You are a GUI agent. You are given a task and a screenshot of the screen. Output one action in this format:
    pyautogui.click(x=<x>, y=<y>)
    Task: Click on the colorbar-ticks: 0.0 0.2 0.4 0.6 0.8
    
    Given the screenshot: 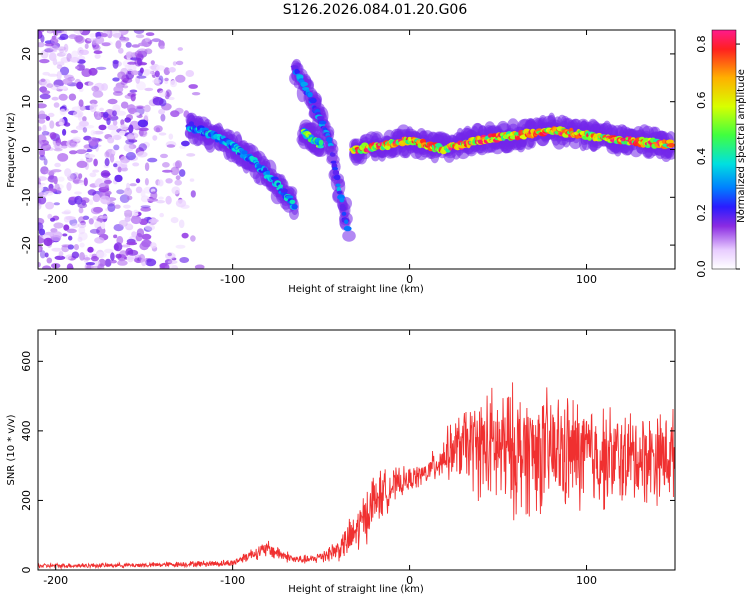 What is the action you would take?
    pyautogui.click(x=717, y=156)
    